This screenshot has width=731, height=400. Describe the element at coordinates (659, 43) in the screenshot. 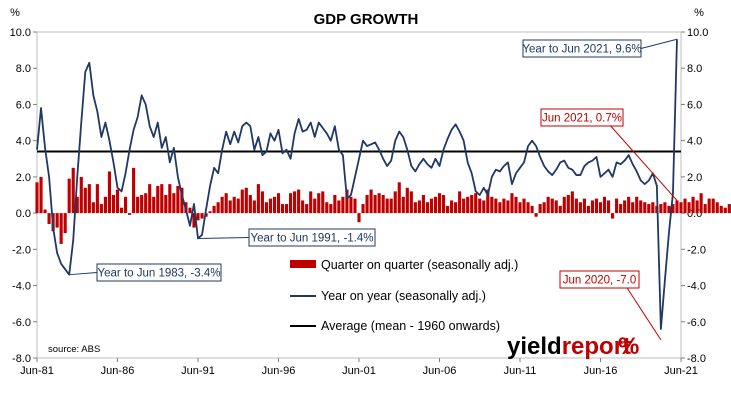

I see `callout-leader` at that location.